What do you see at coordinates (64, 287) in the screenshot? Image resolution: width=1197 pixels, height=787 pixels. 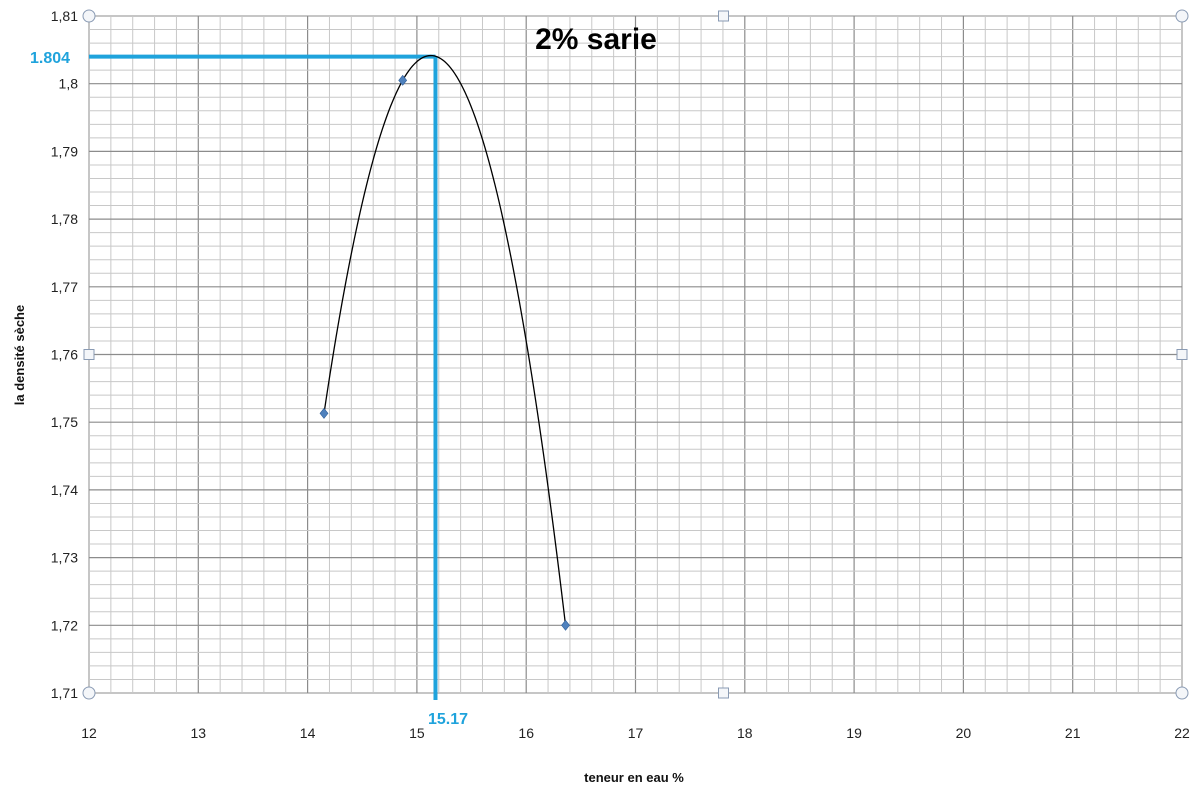 I see `y-tick-label: 1,77` at bounding box center [64, 287].